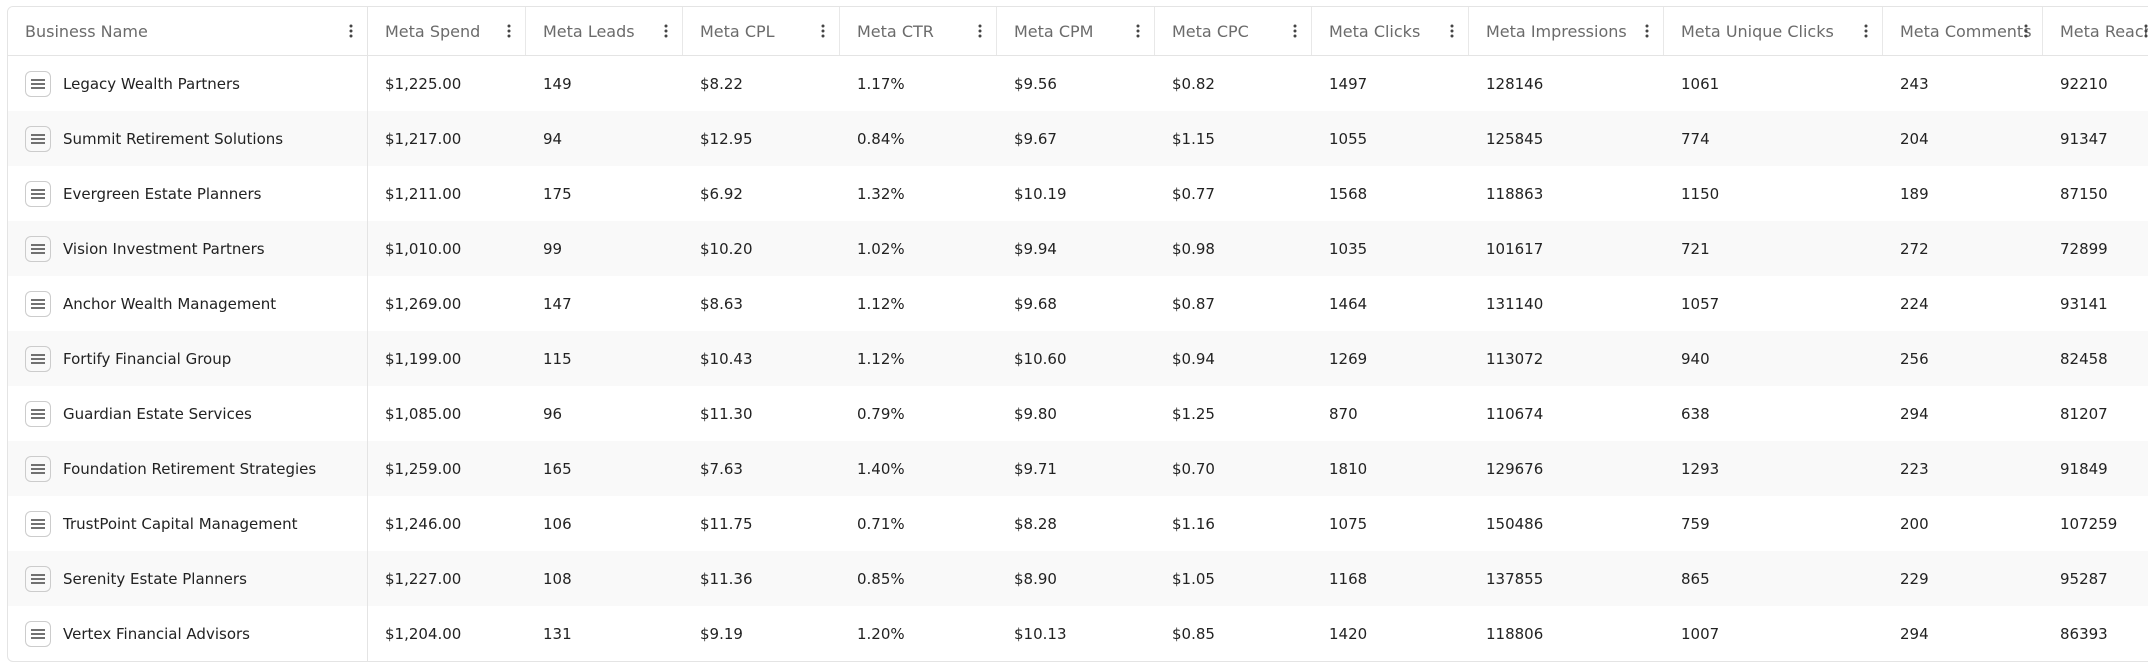 The image size is (2148, 662). What do you see at coordinates (1348, 303) in the screenshot?
I see `cell-text: 1464` at bounding box center [1348, 303].